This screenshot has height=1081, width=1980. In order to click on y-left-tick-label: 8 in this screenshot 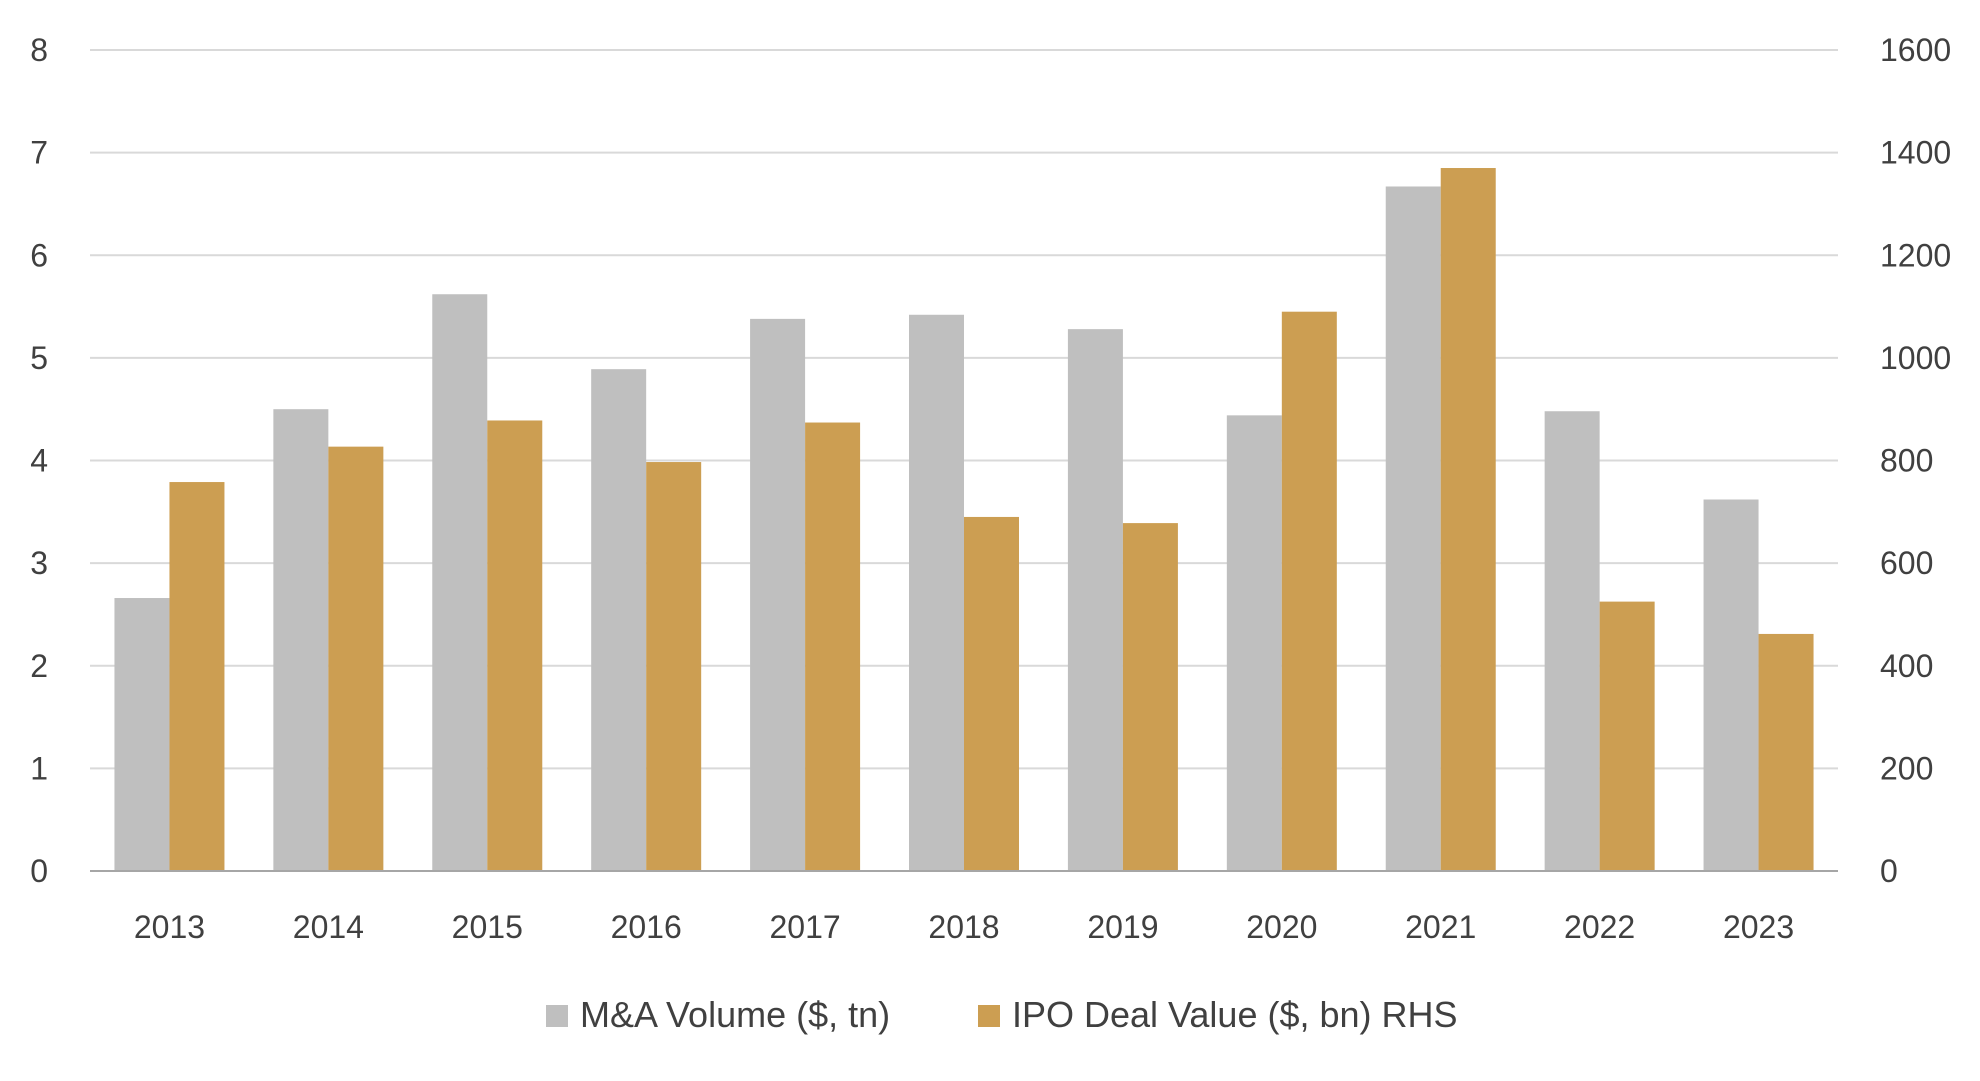, I will do `click(39, 50)`.